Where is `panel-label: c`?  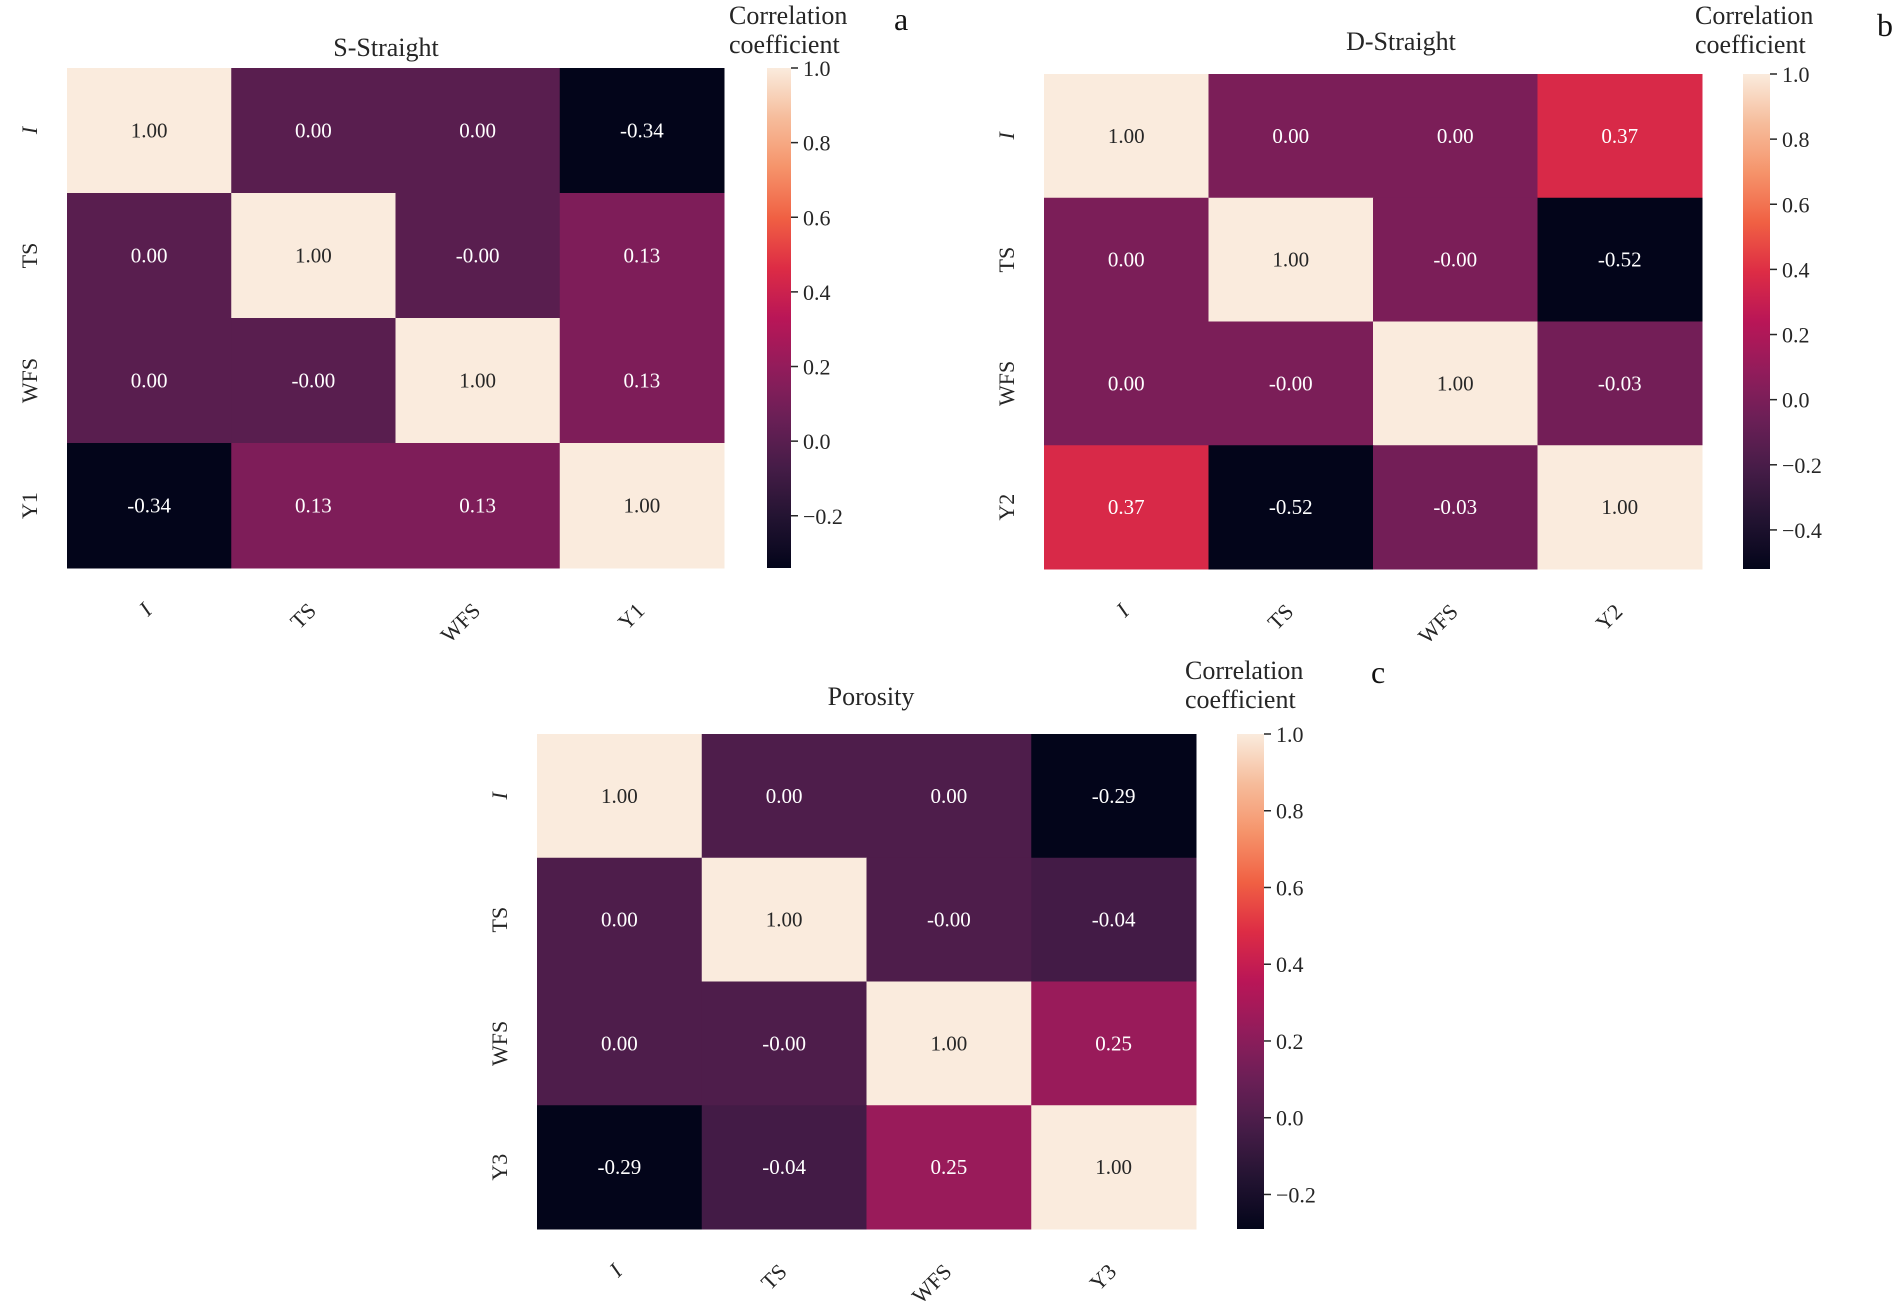 panel-label: c is located at coordinates (1378, 672).